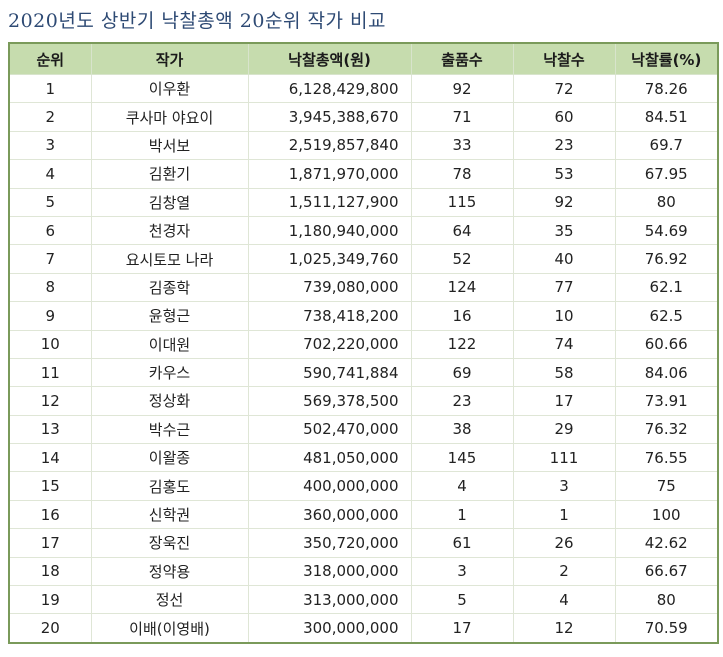 This screenshot has width=723, height=657. I want to click on lots-offered-cell: 17, so click(462, 628).